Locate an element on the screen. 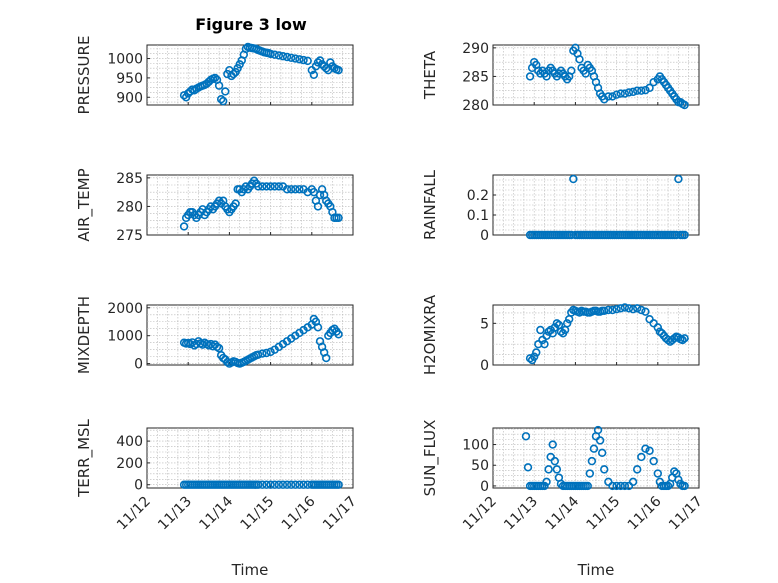 This screenshot has width=778, height=583. y-tick-label: 950 is located at coordinates (129, 79).